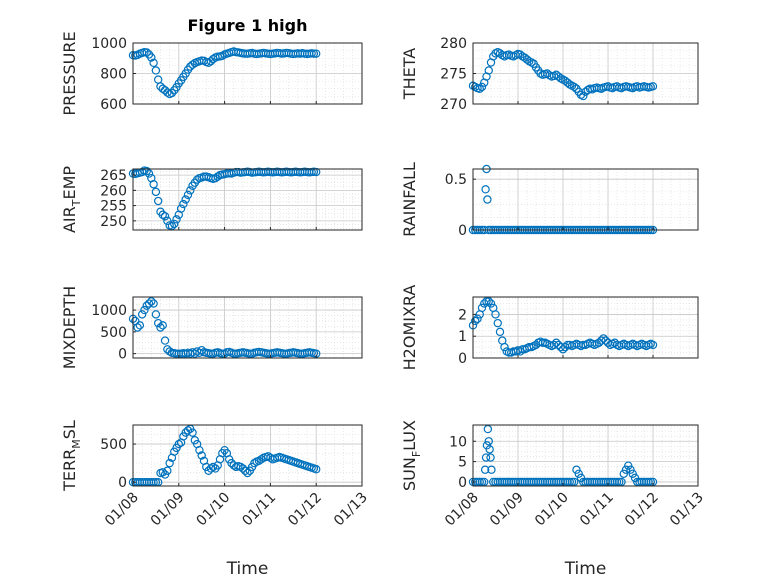  What do you see at coordinates (409, 74) in the screenshot?
I see `y-axis-label: THETA` at bounding box center [409, 74].